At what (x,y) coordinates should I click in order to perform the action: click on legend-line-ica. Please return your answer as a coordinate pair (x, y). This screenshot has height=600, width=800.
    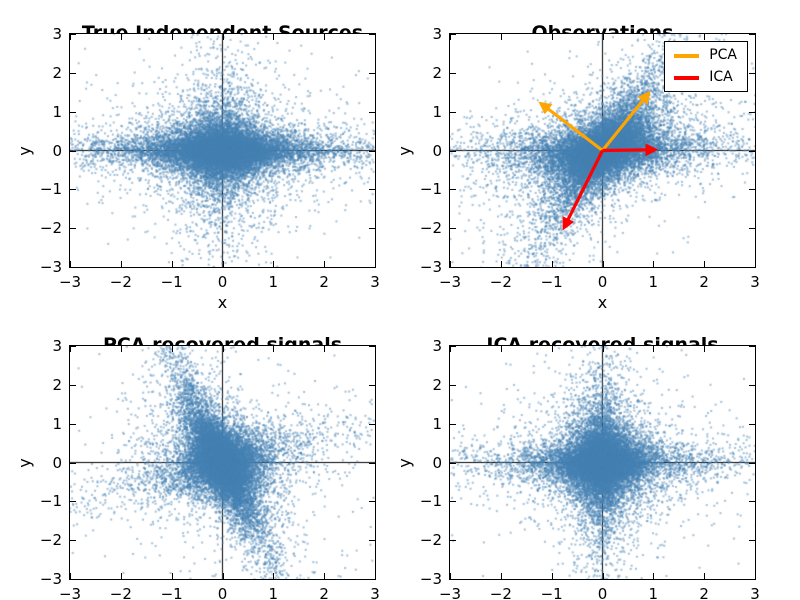
    Looking at the image, I should click on (687, 77).